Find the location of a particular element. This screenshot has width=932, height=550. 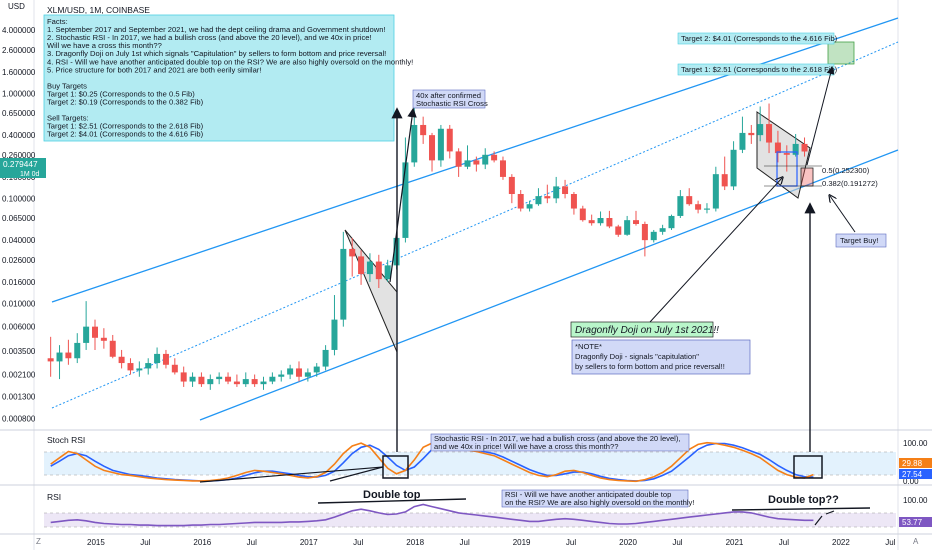

zoom-icon: Z is located at coordinates (38, 541).